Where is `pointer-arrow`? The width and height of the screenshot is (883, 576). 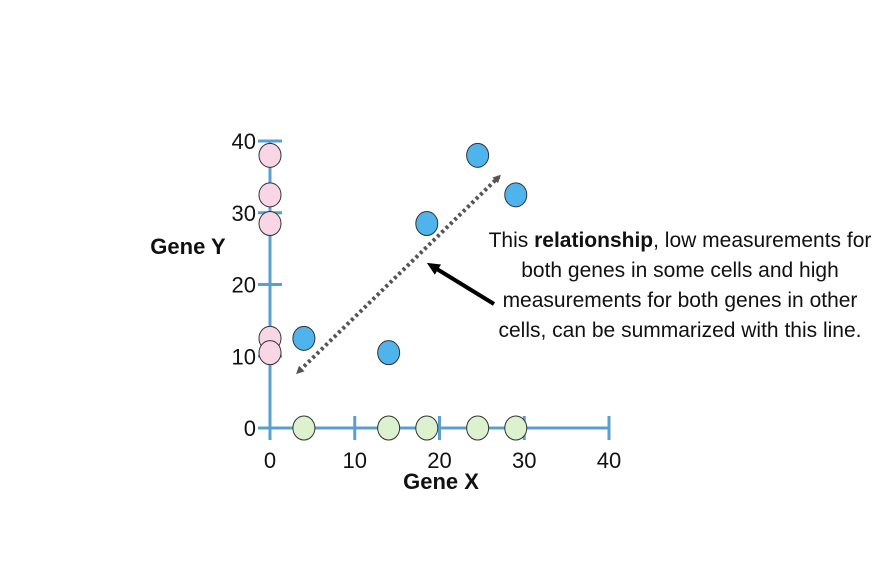
pointer-arrow is located at coordinates (461, 284).